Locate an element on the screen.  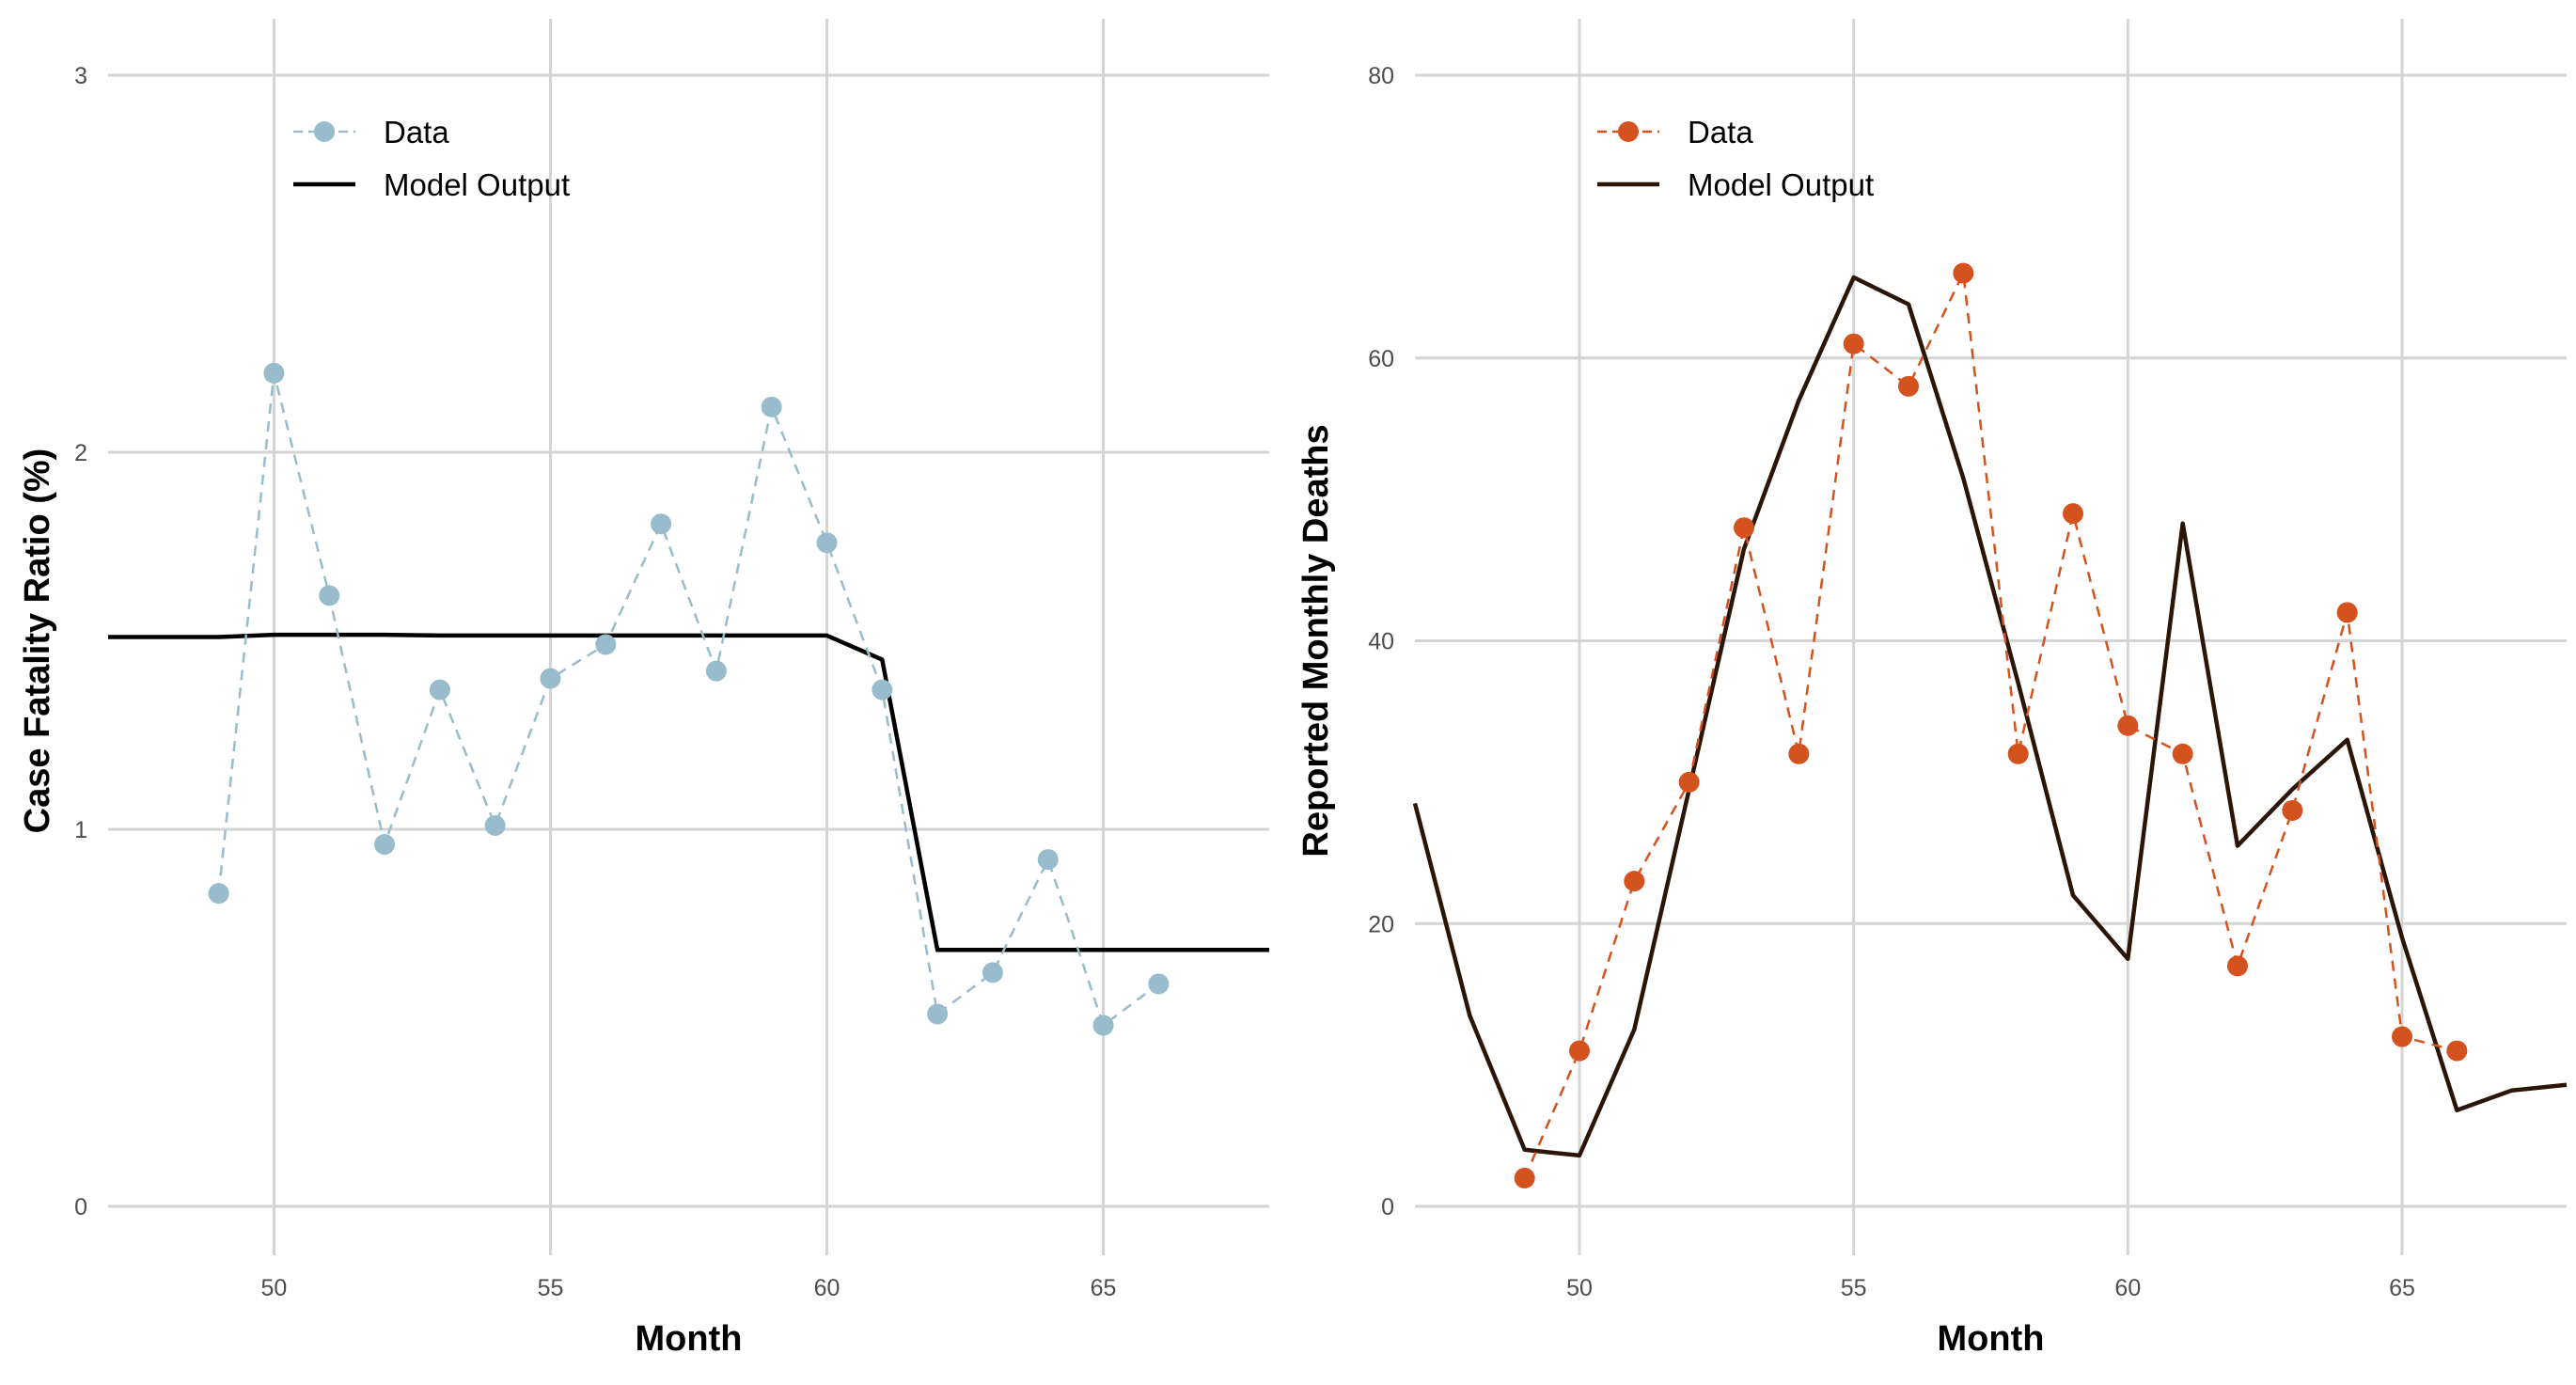
cfr-y-axis-title: Case Fatality Ratio (%) is located at coordinates (38, 641).